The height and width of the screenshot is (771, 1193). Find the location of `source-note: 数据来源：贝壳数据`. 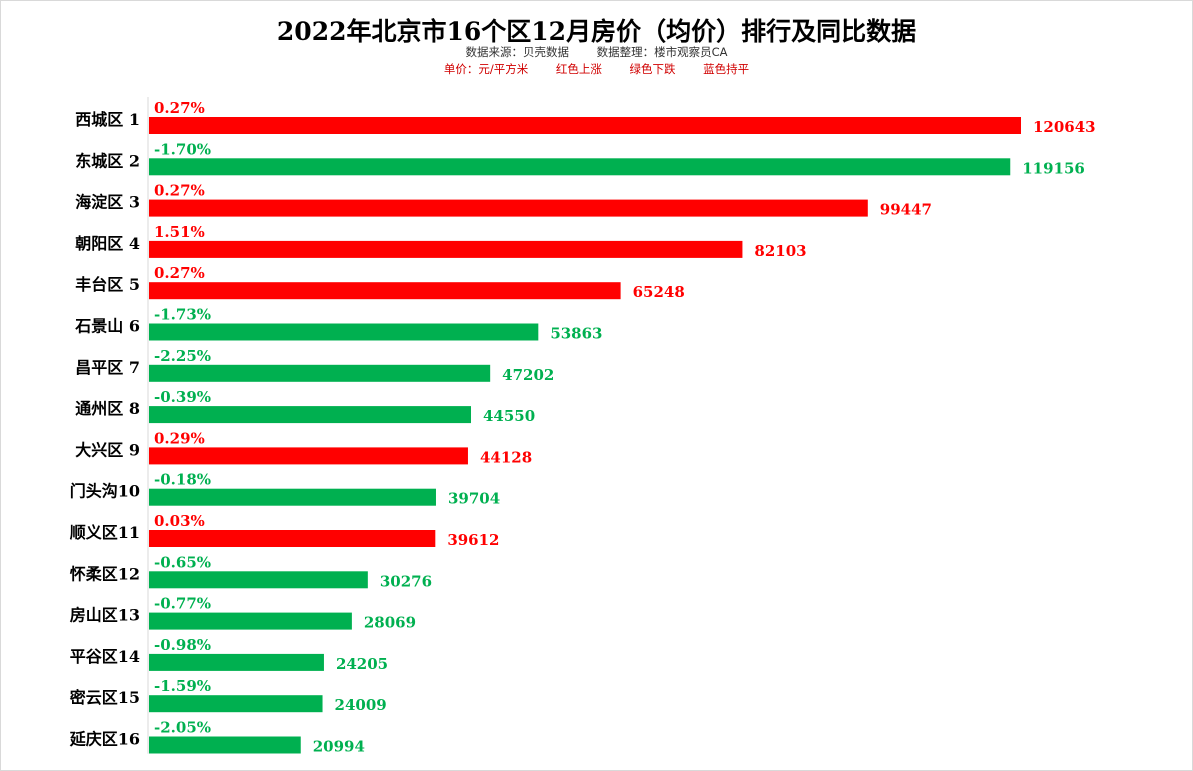

source-note: 数据来源：贝壳数据 is located at coordinates (517, 52).